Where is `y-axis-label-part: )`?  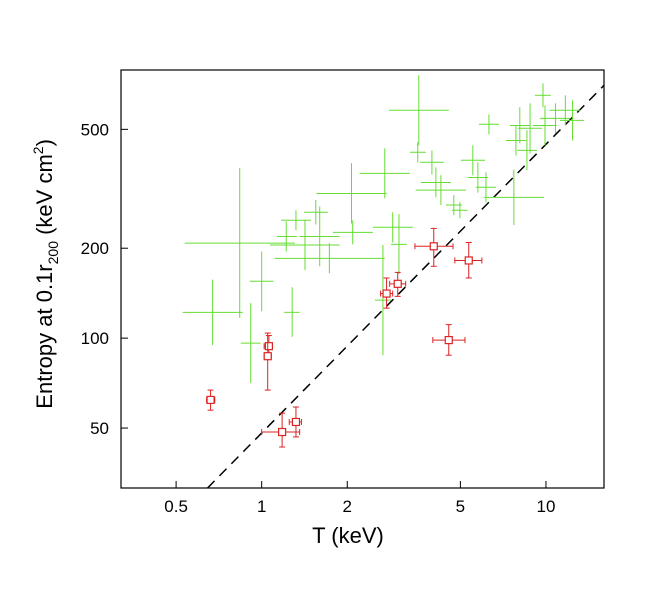
y-axis-label-part: ) is located at coordinates (44, 142).